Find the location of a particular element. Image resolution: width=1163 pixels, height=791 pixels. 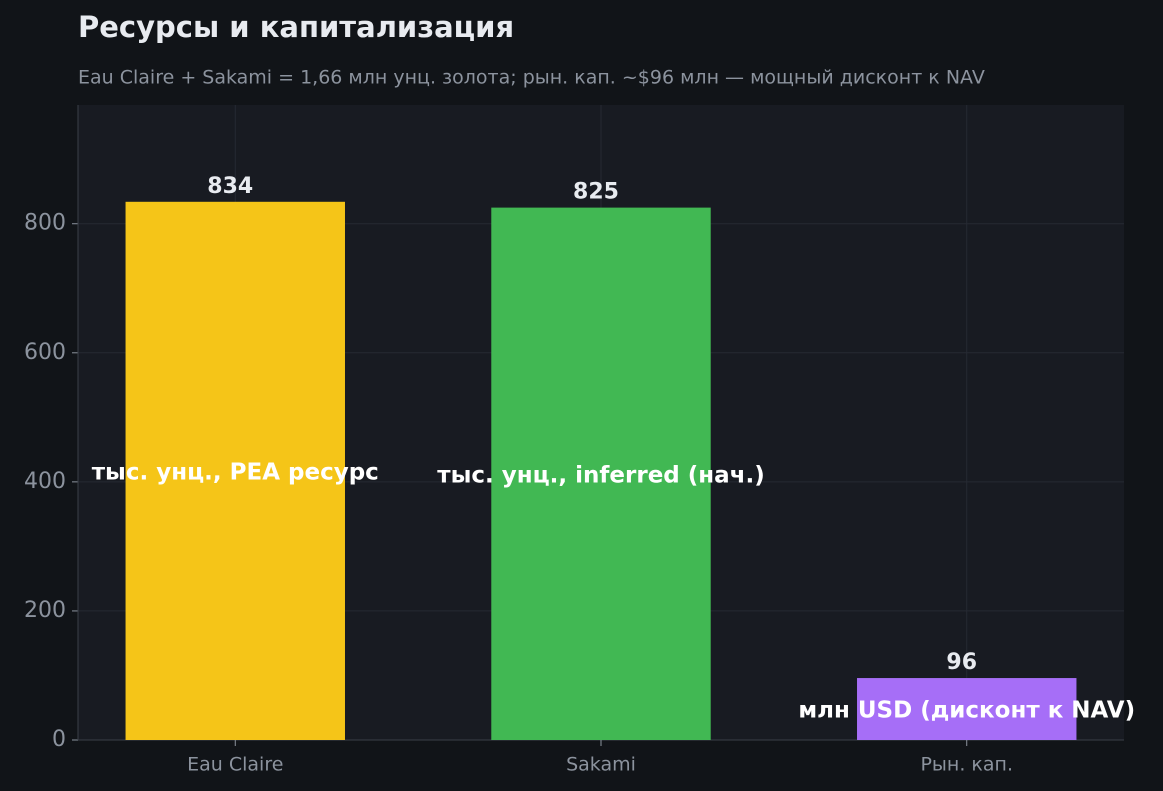

y-tick-label: 600 is located at coordinates (45, 352).